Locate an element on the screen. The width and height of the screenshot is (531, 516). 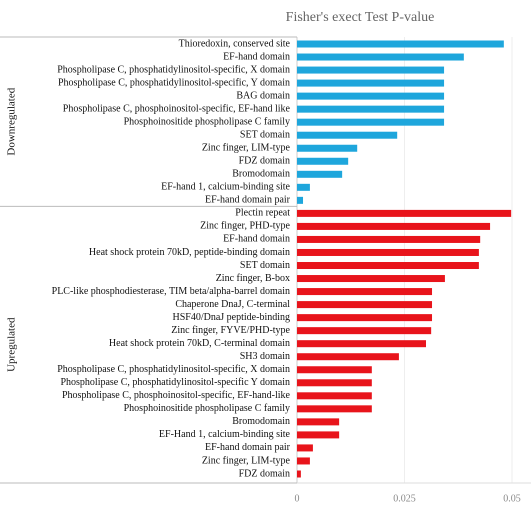
category-label: Thioredoxin, conserved site is located at coordinates (235, 43).